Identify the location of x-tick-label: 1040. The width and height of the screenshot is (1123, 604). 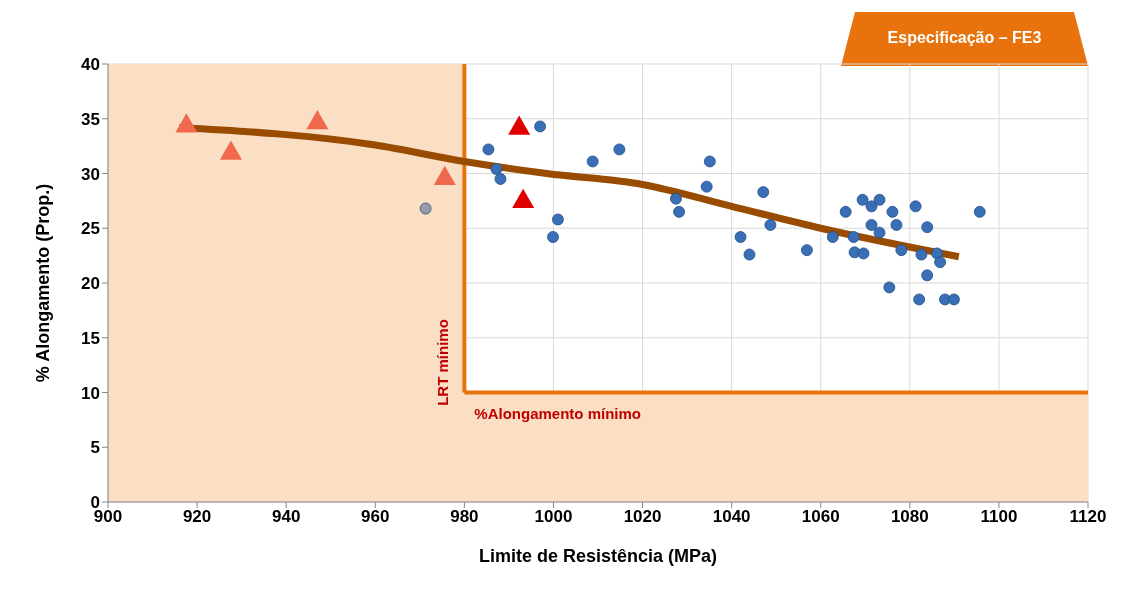
(731, 517).